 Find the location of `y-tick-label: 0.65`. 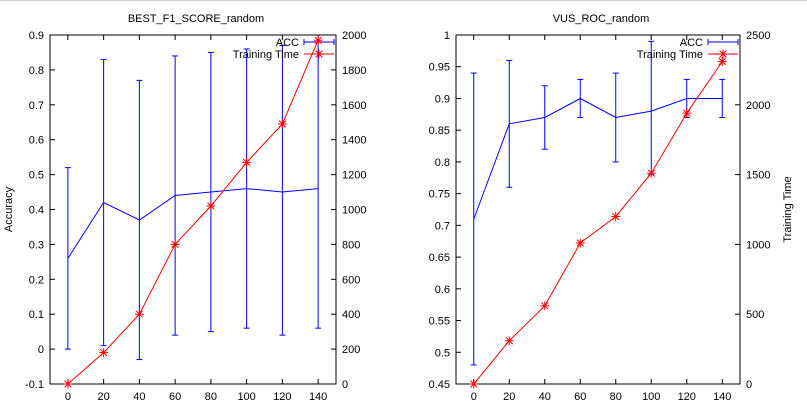

y-tick-label: 0.65 is located at coordinates (439, 258).